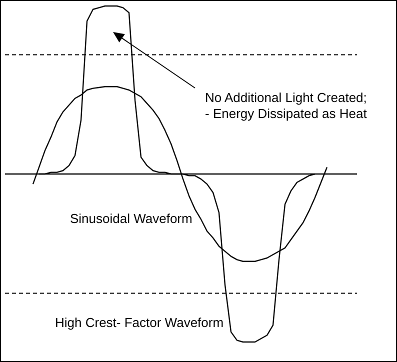  I want to click on series-label: High Crest- Factor Waveform, so click(139, 322).